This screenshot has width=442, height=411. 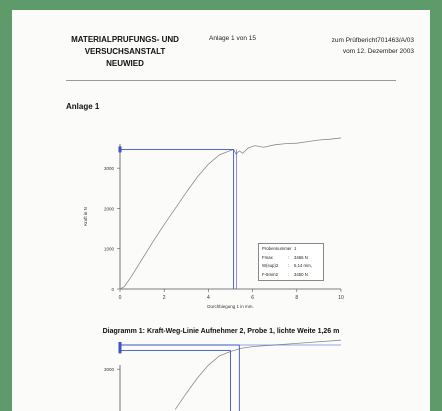 What do you see at coordinates (291, 266) in the screenshot?
I see `legend-row: W(sup)2:5,14 mm,` at bounding box center [291, 266].